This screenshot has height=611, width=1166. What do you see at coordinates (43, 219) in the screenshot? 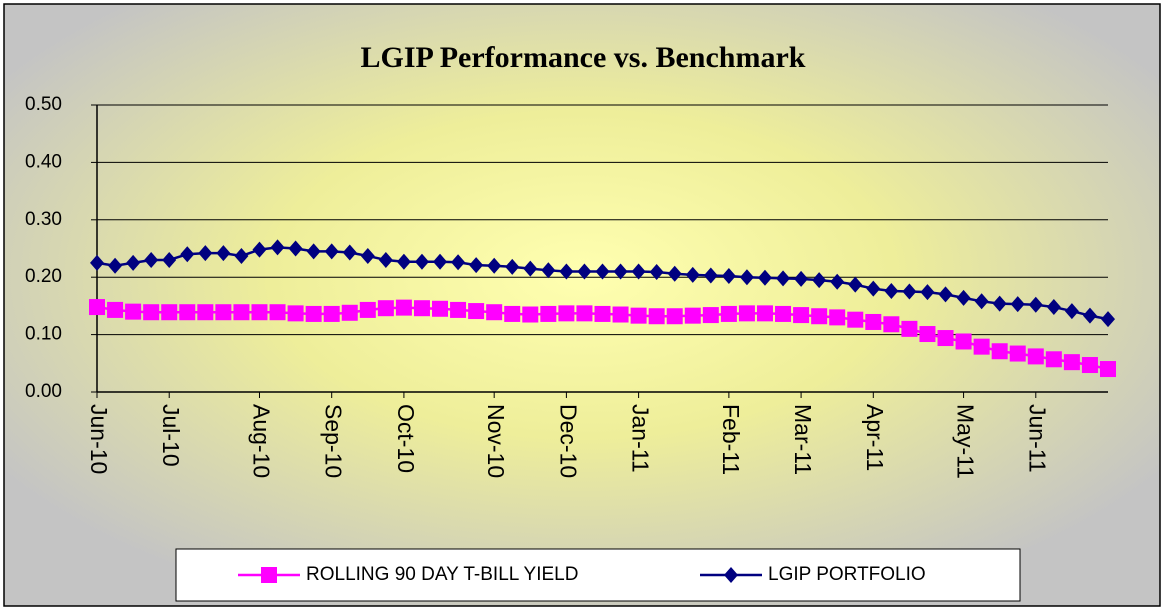
I see `y-tick-label: 0.30` at bounding box center [43, 219].